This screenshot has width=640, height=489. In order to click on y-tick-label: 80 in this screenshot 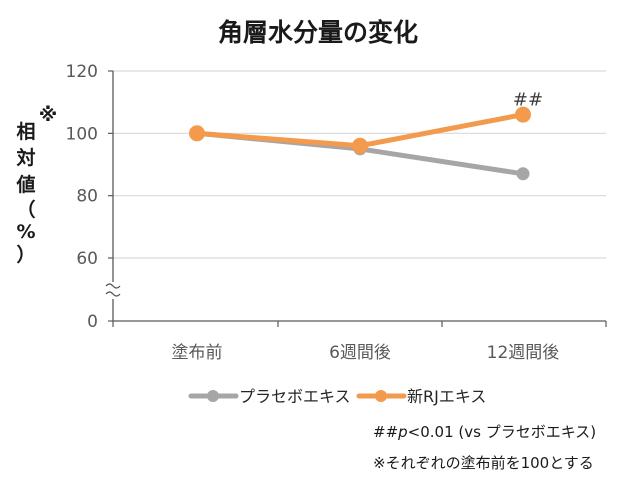, I will do `click(87, 197)`.